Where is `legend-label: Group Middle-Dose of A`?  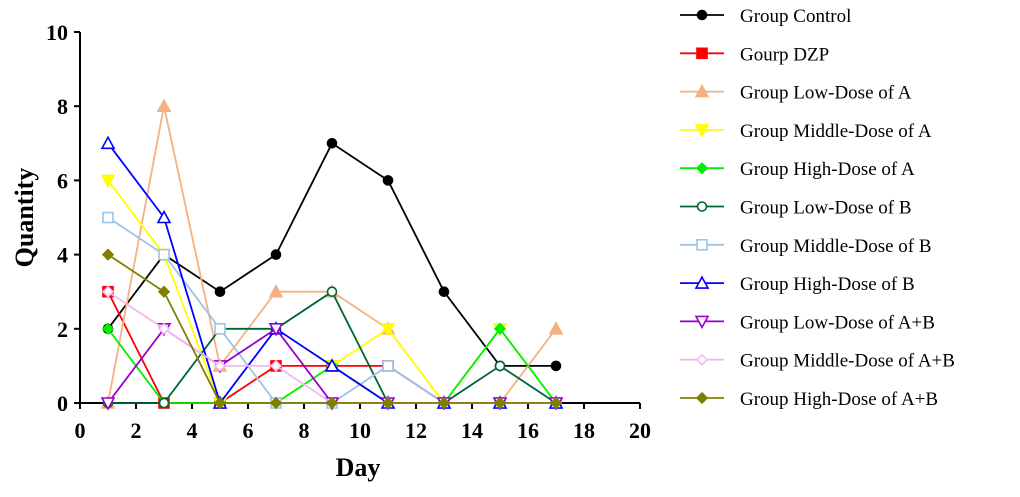
legend-label: Group Middle-Dose of A is located at coordinates (836, 131).